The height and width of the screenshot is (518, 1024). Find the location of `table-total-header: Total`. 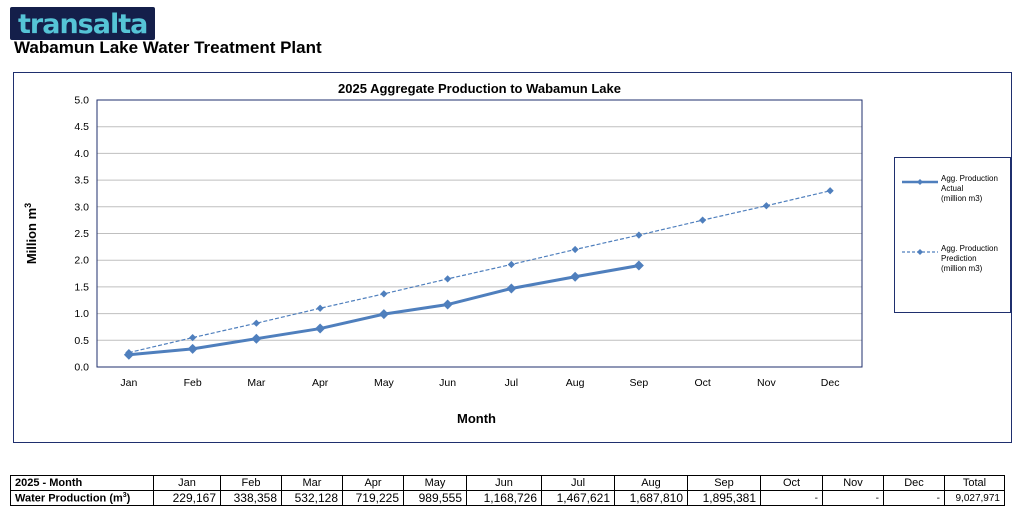

table-total-header: Total is located at coordinates (974, 483).